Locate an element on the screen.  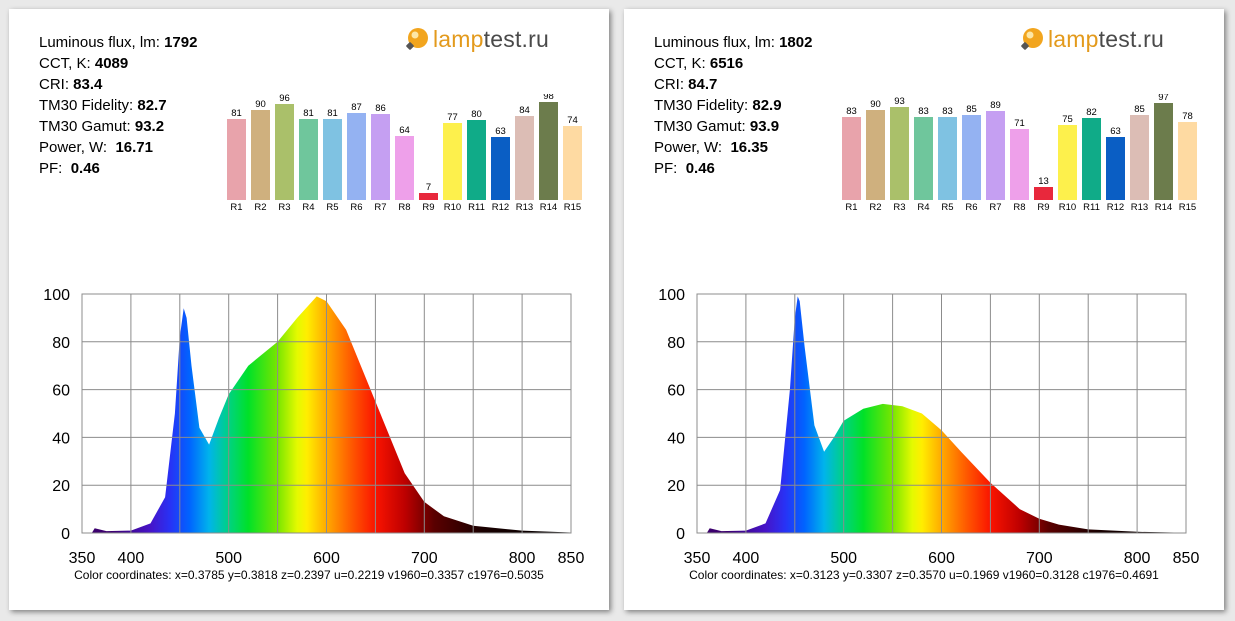
cri-category-label: R8 is located at coordinates (1019, 207).